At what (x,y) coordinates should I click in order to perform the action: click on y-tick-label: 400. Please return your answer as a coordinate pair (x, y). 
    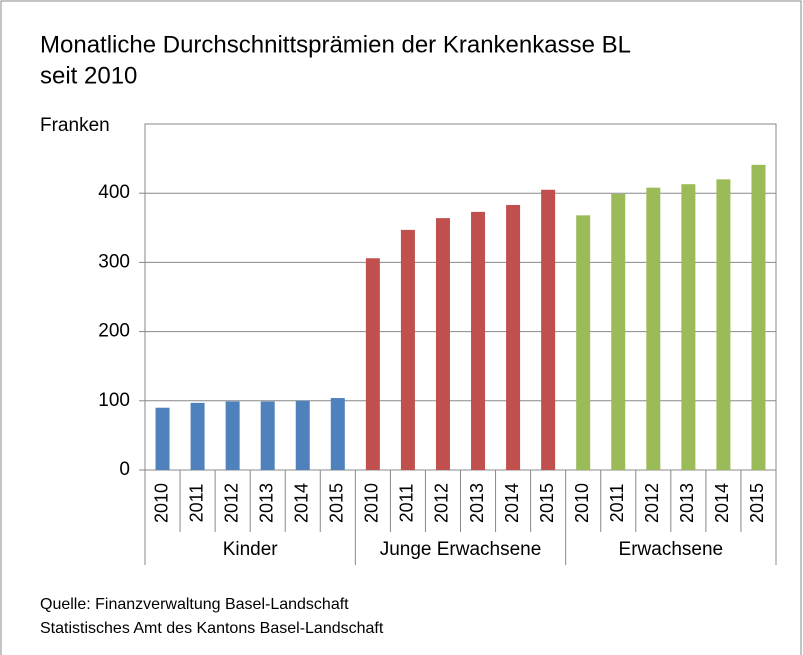
    Looking at the image, I should click on (114, 192).